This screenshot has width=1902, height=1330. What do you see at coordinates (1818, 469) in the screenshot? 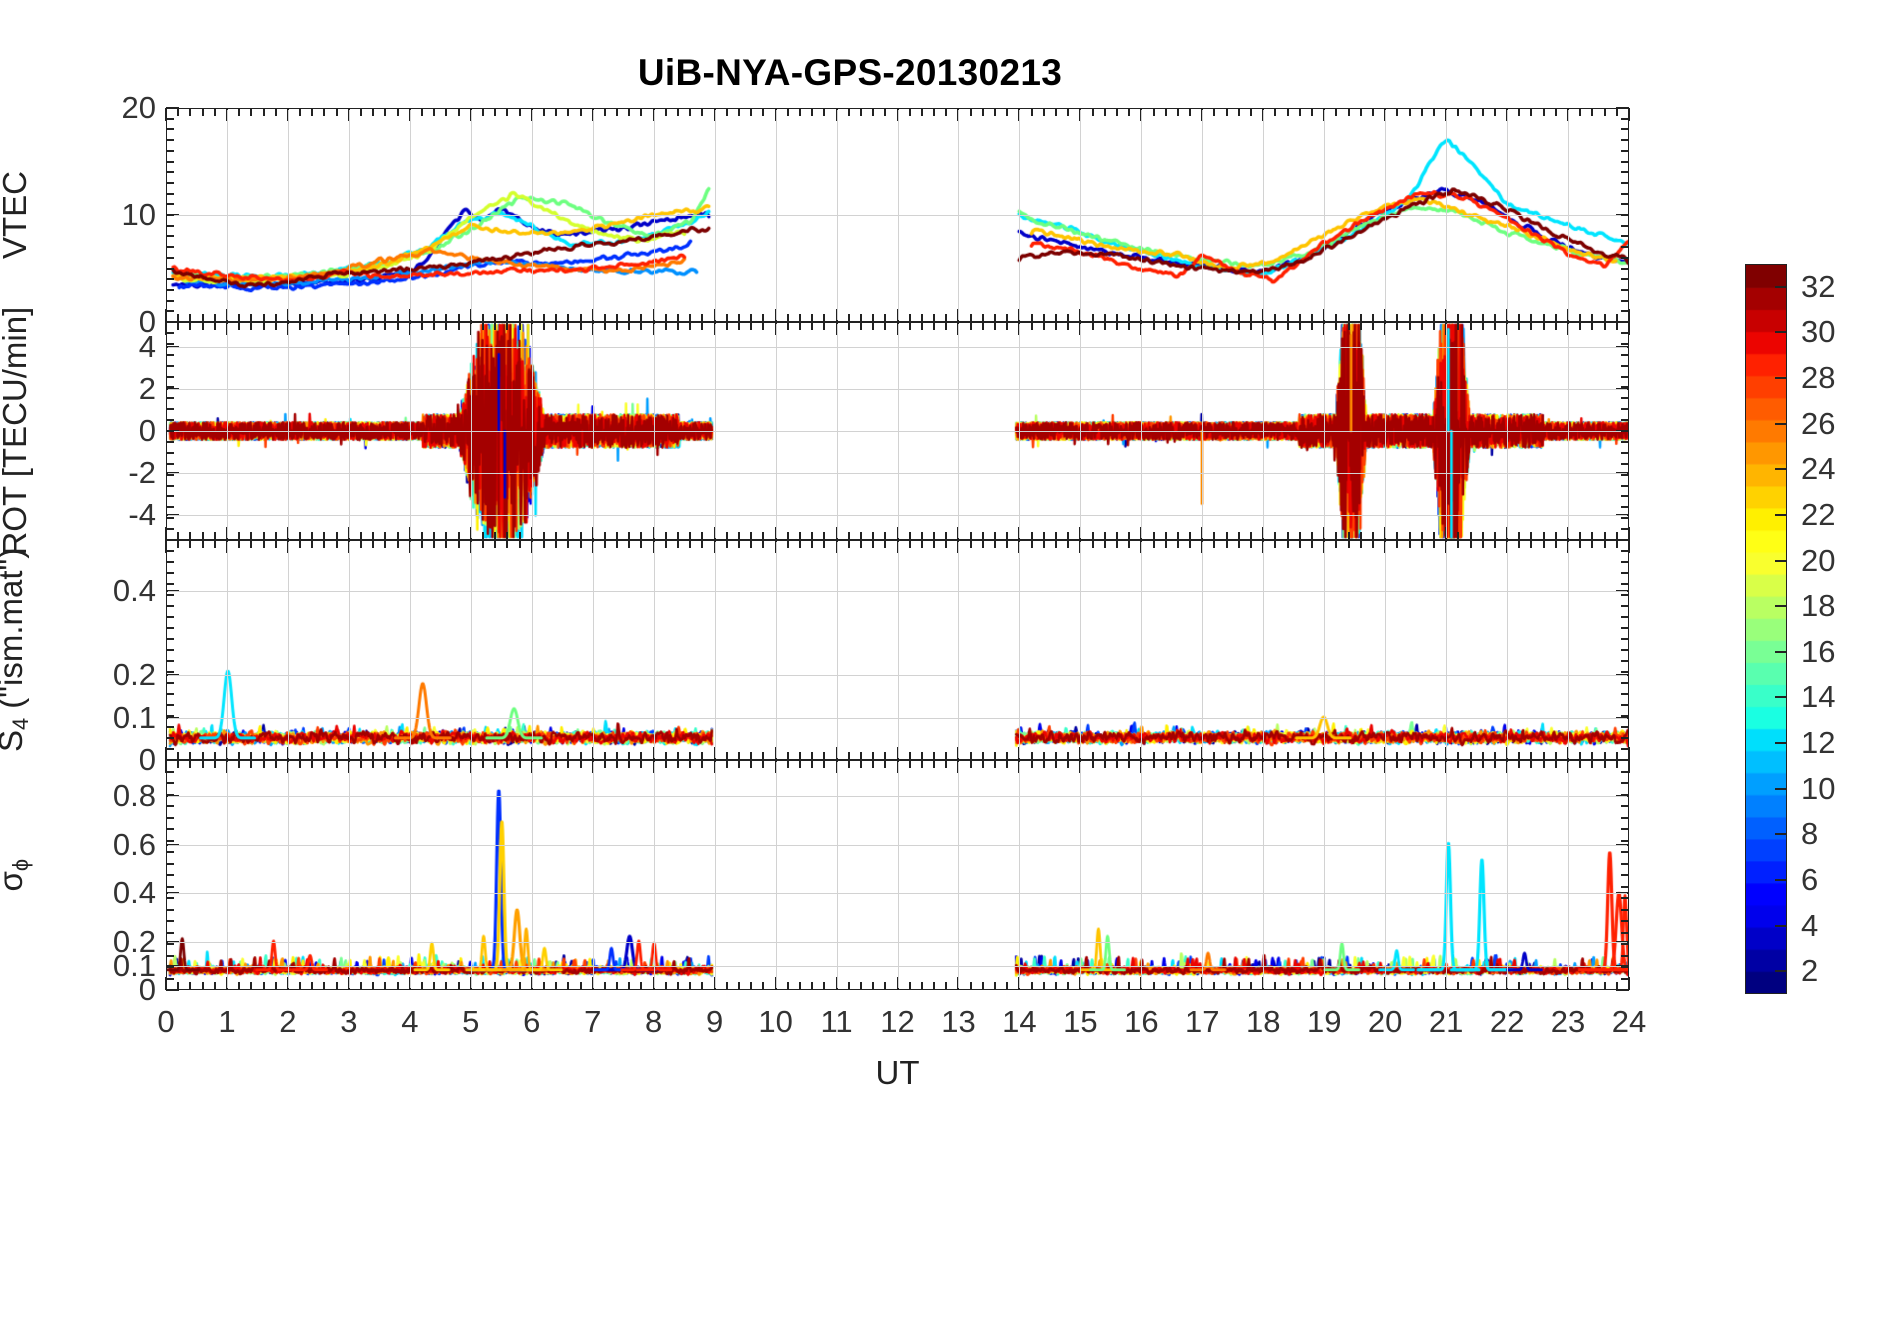
I see `colorbar-label-24: 24` at bounding box center [1818, 469].